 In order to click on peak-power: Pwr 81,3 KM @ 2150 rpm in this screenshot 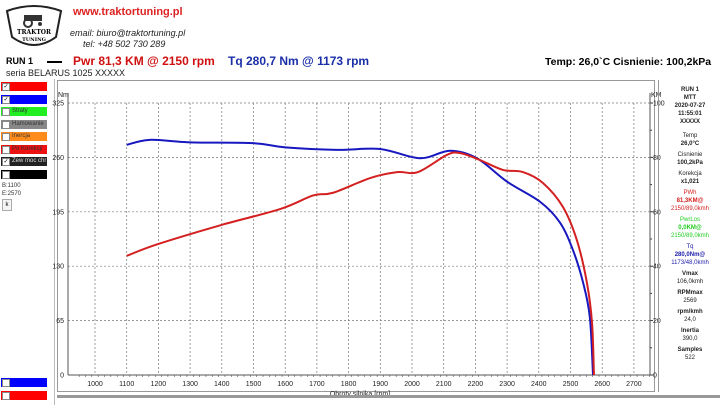, I will do `click(144, 61)`.